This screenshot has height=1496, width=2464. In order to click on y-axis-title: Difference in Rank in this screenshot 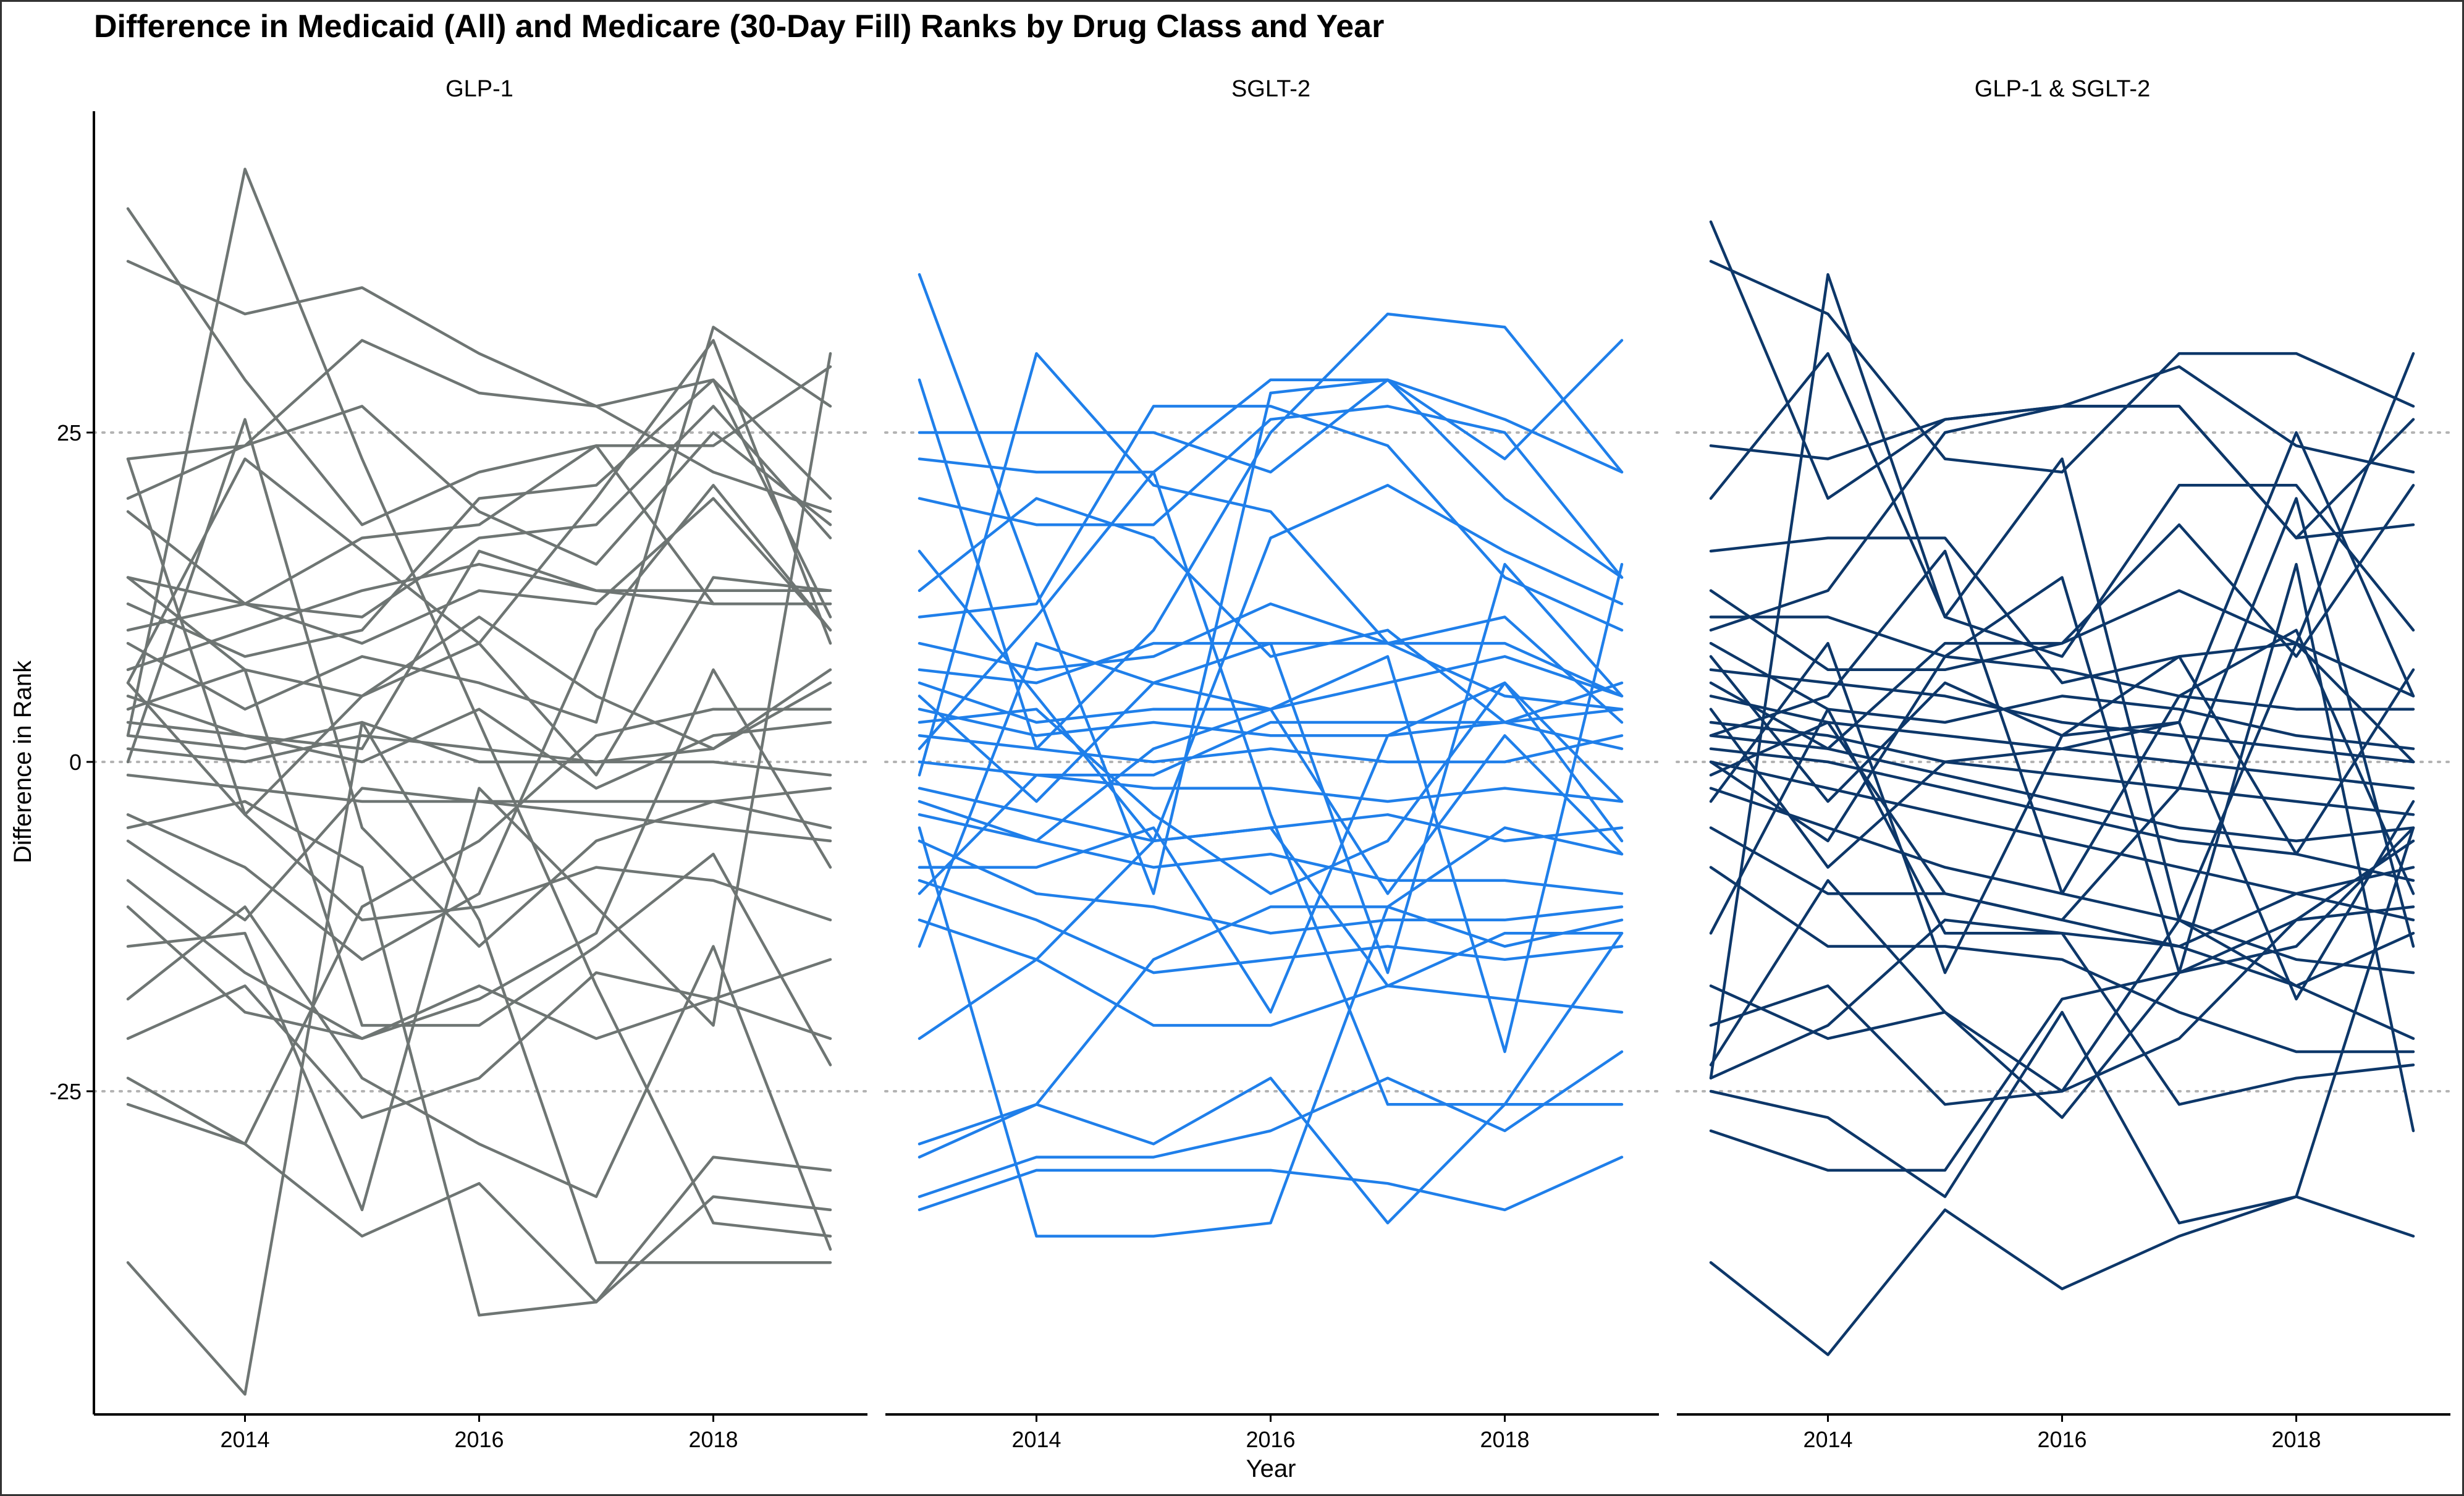, I will do `click(22, 761)`.